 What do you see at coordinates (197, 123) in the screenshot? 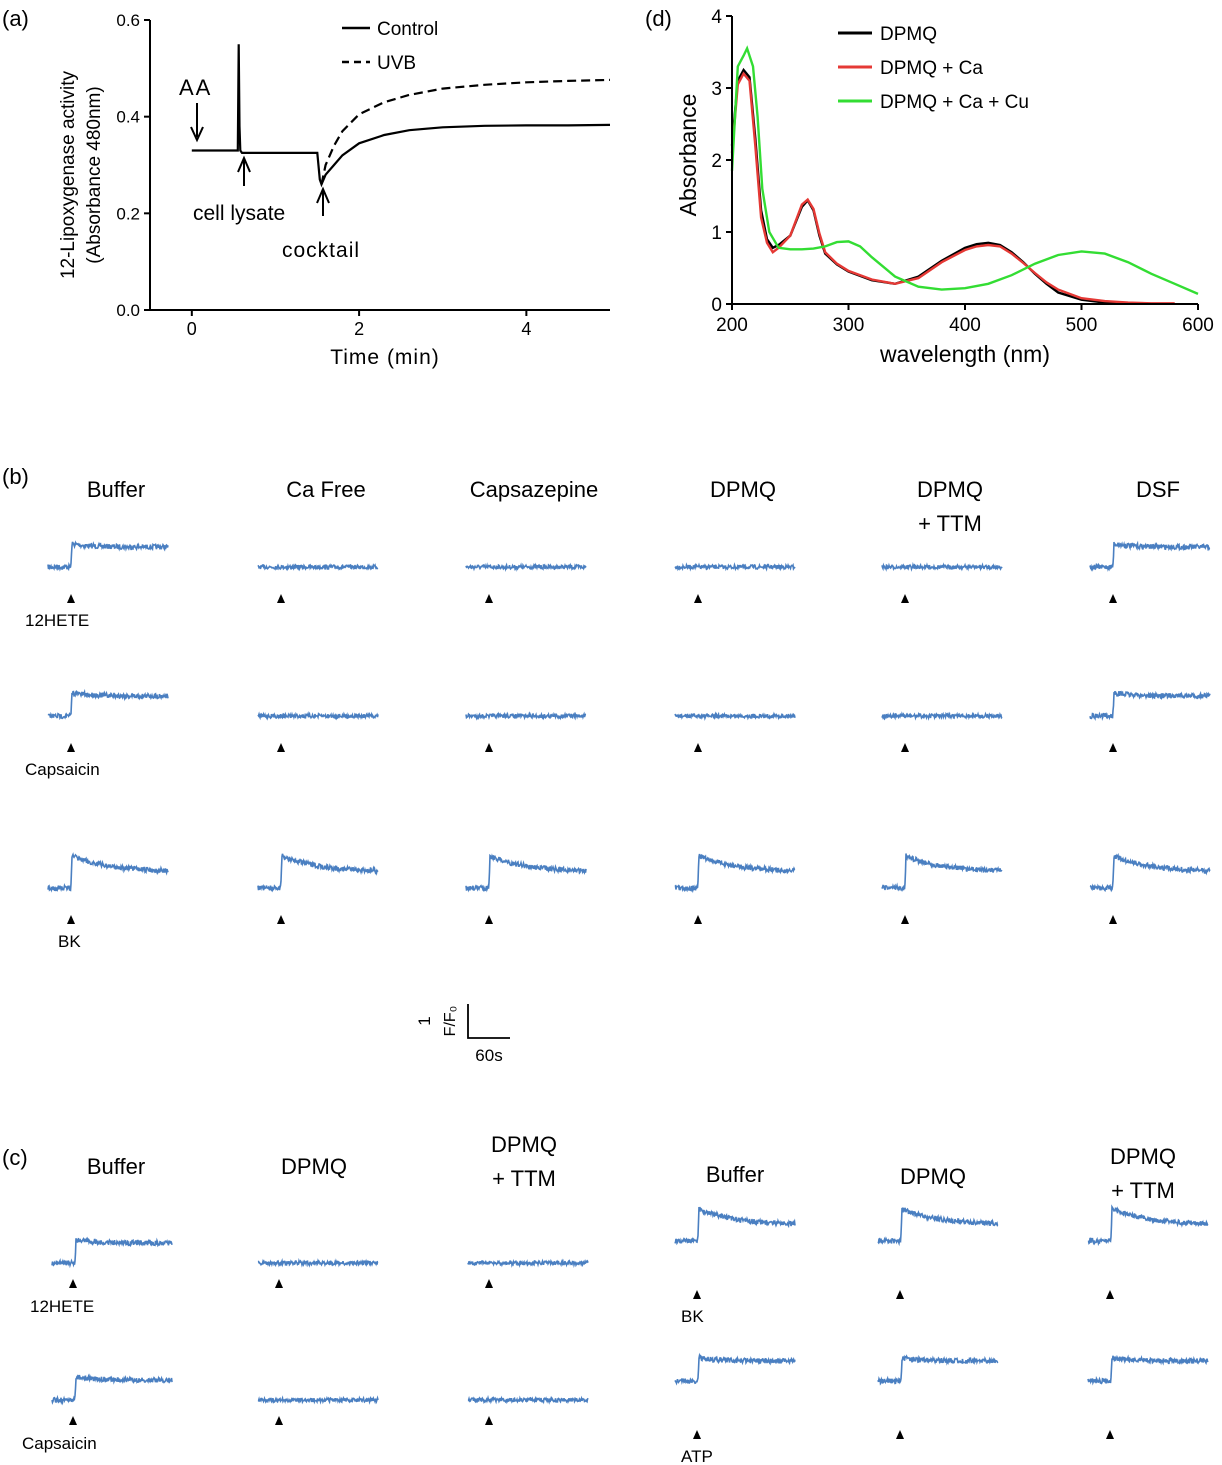
I see `arrow-aa` at bounding box center [197, 123].